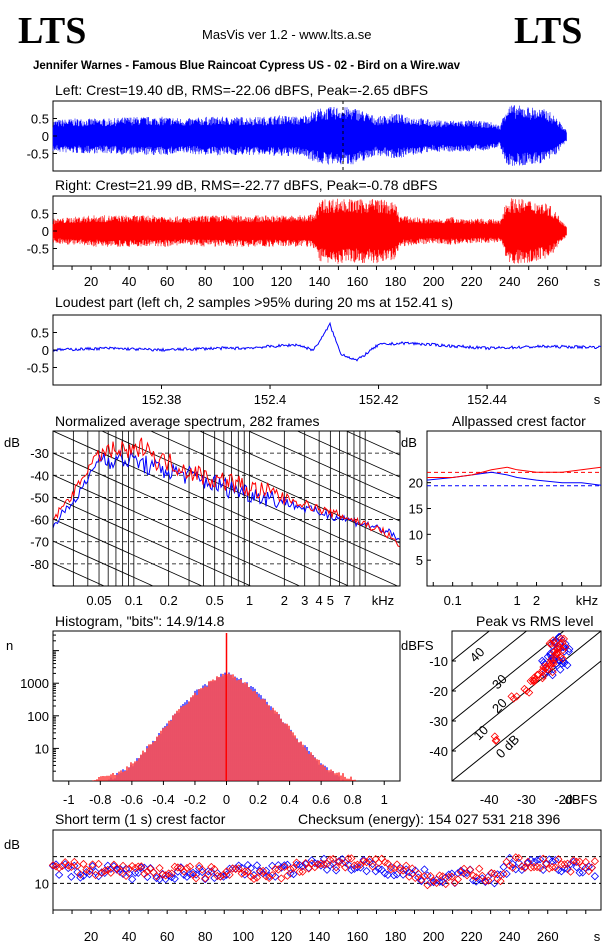 The image size is (606, 946). What do you see at coordinates (38, 716) in the screenshot?
I see `histogram-ytick-1: 100` at bounding box center [38, 716].